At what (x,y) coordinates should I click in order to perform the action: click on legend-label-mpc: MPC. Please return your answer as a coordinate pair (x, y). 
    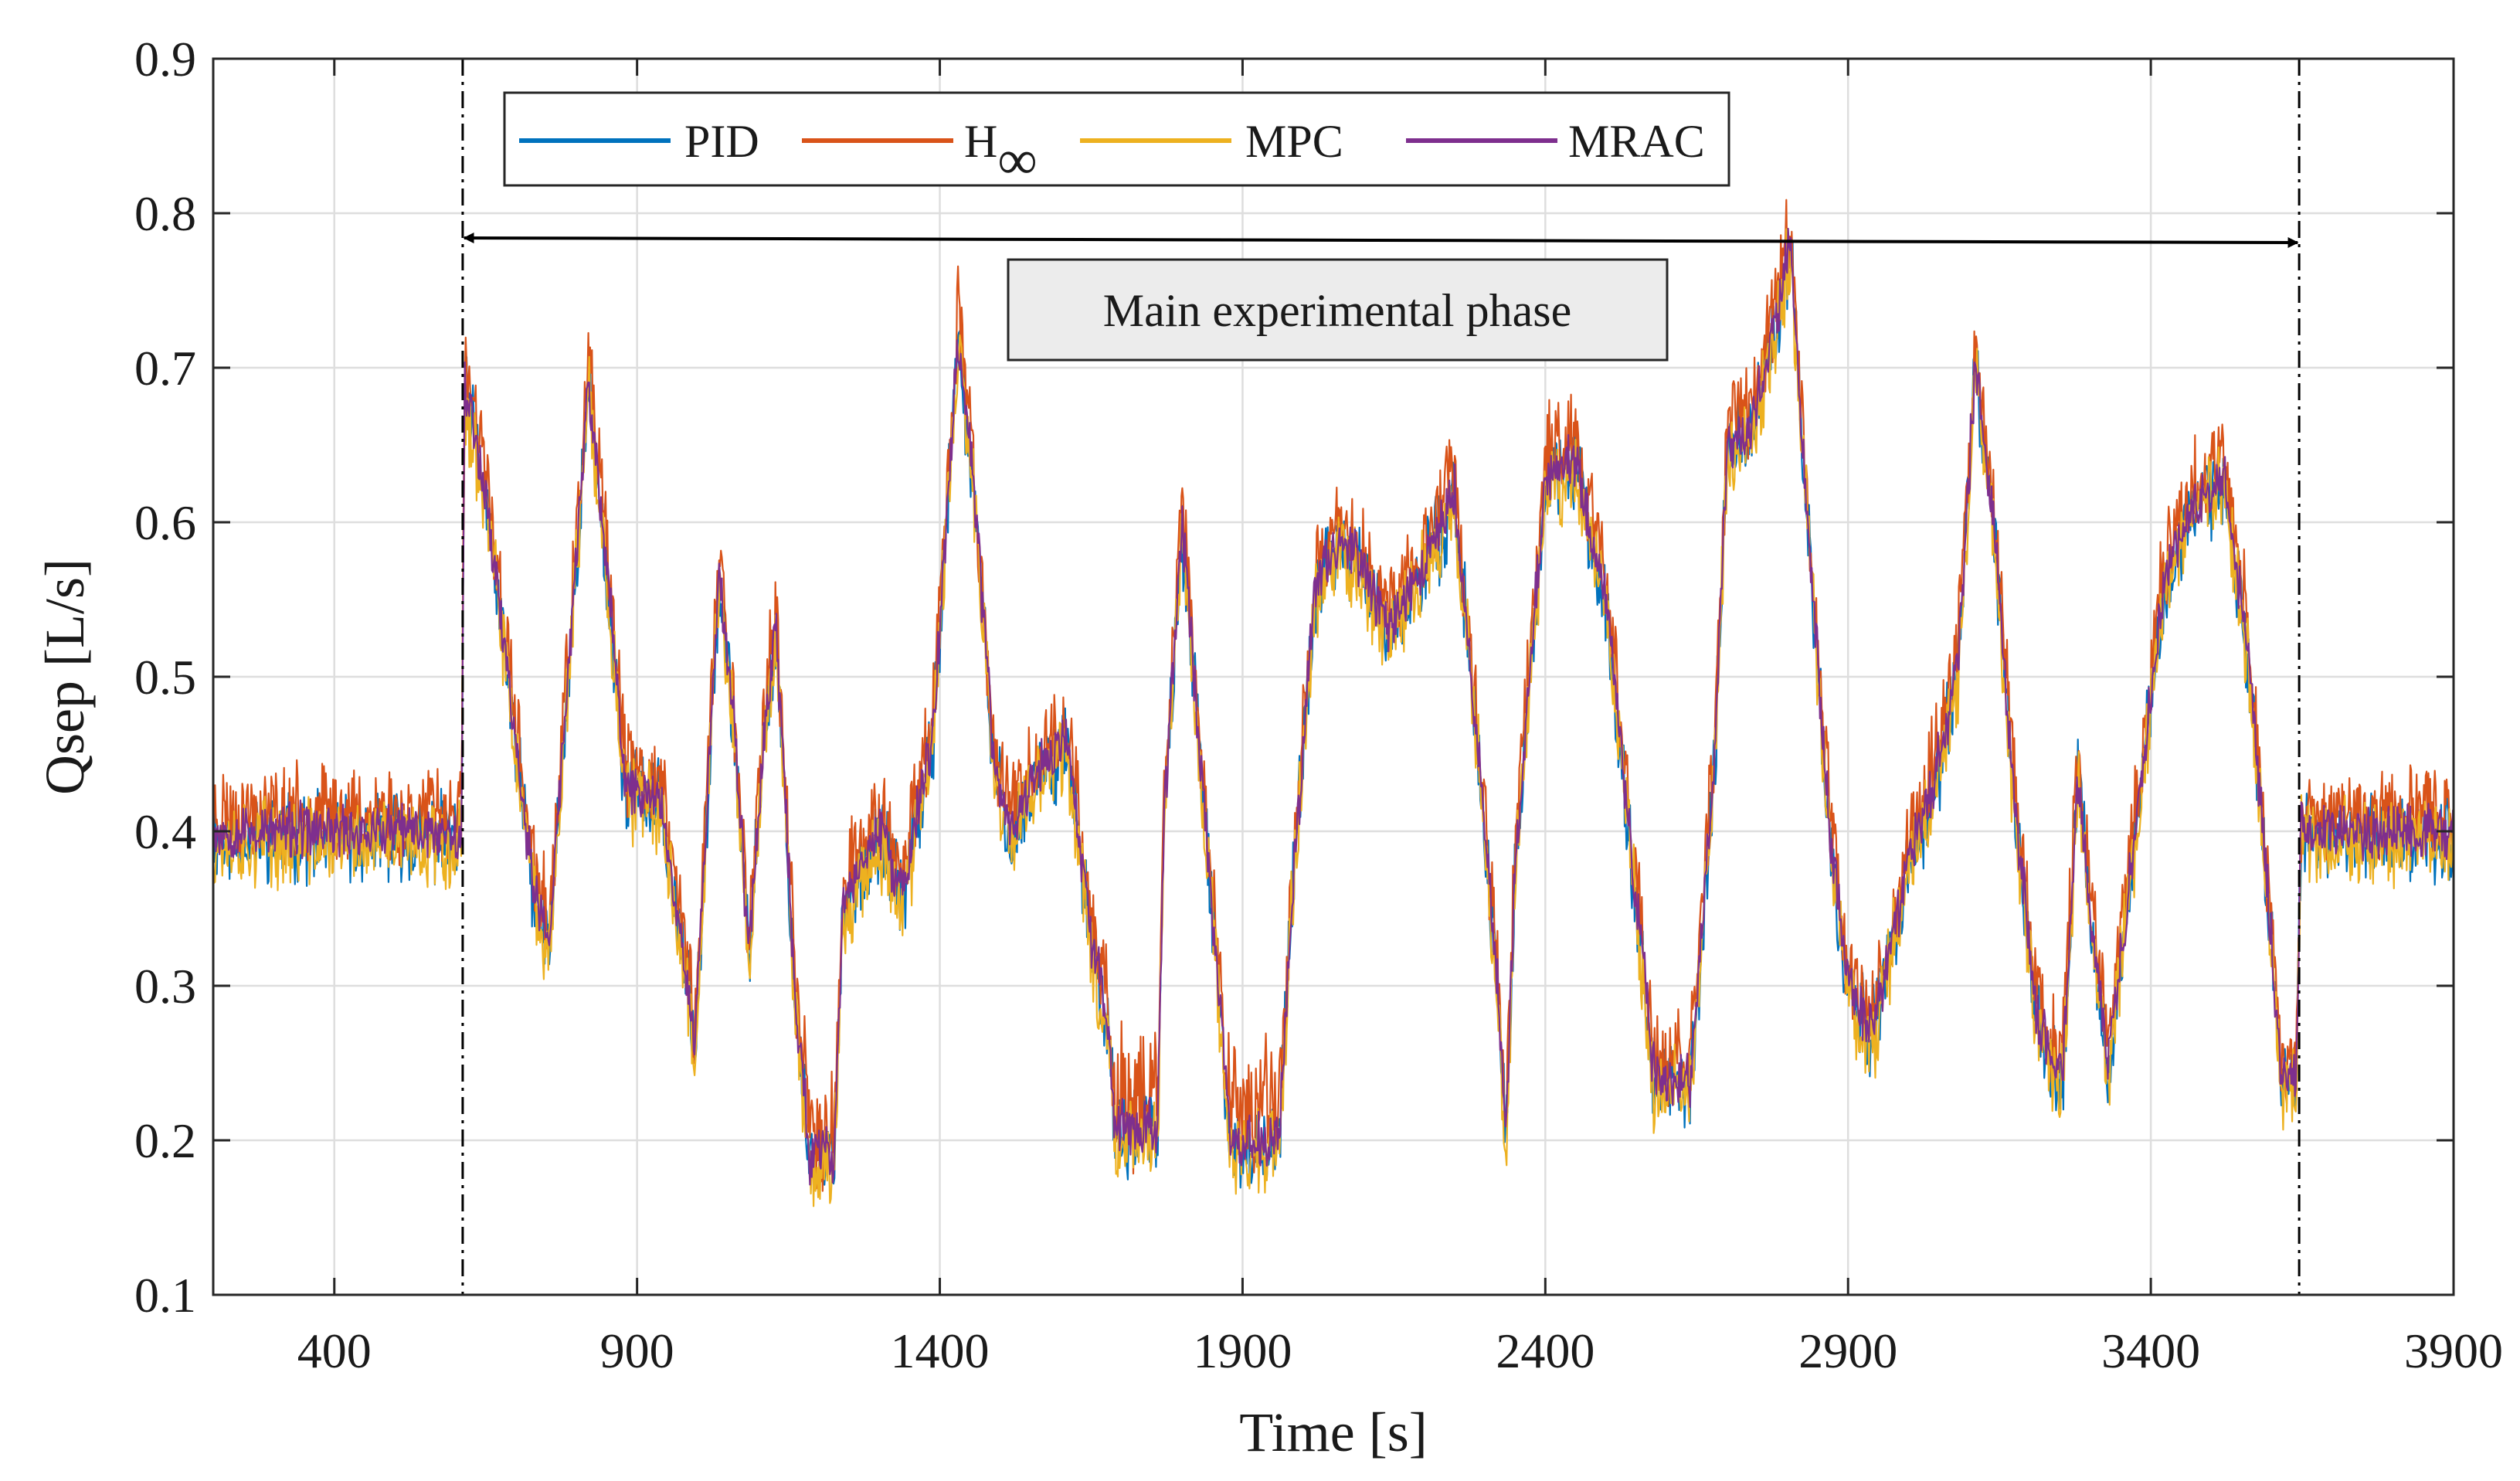
    Looking at the image, I should click on (1294, 141).